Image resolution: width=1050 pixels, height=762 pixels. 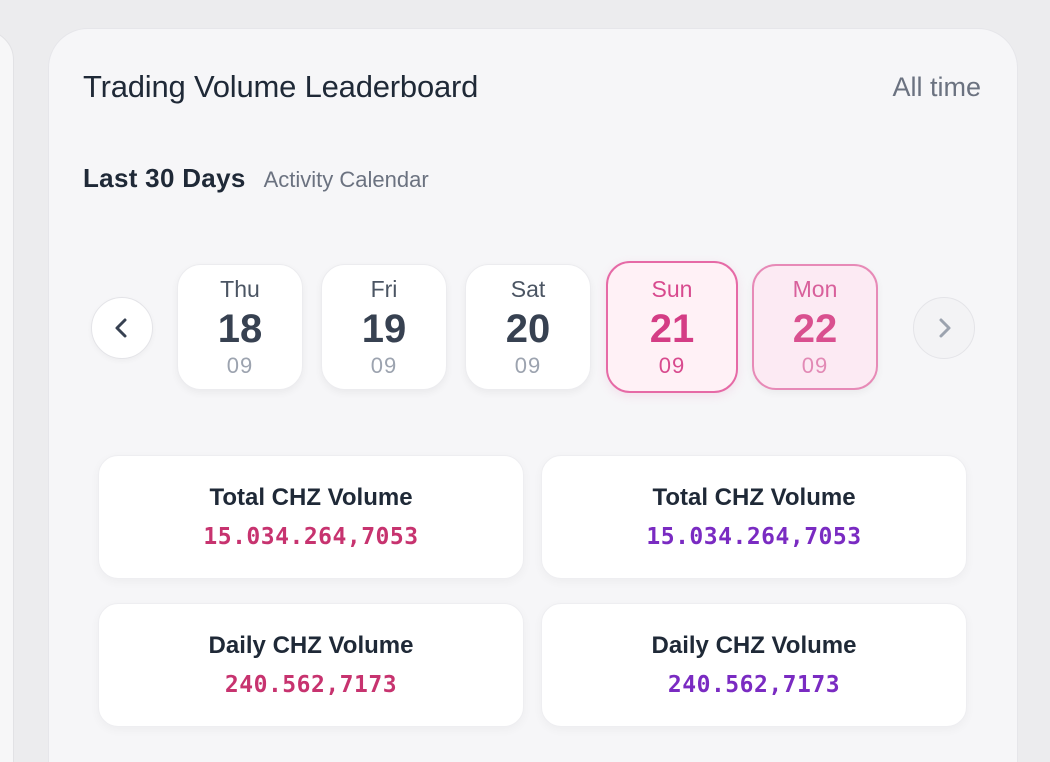 I want to click on calendar-day-19: Fri 19 09, so click(x=384, y=327).